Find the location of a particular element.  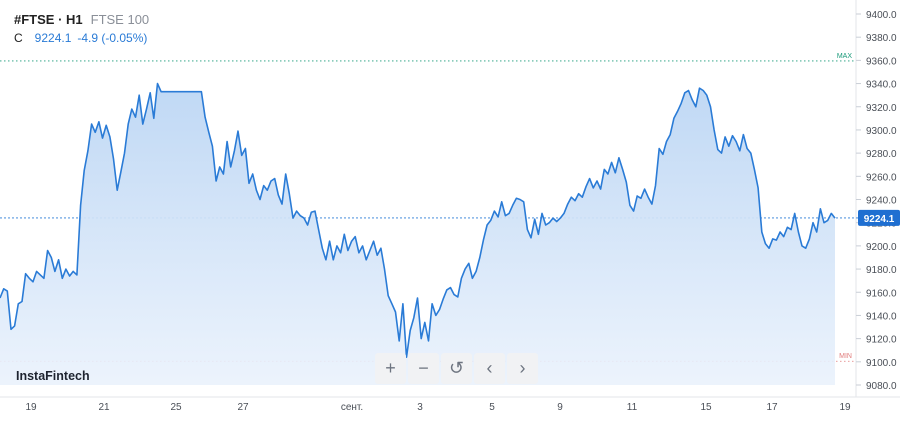

chart-header: #FTSE · H1 FTSE 100 is located at coordinates (81, 20).